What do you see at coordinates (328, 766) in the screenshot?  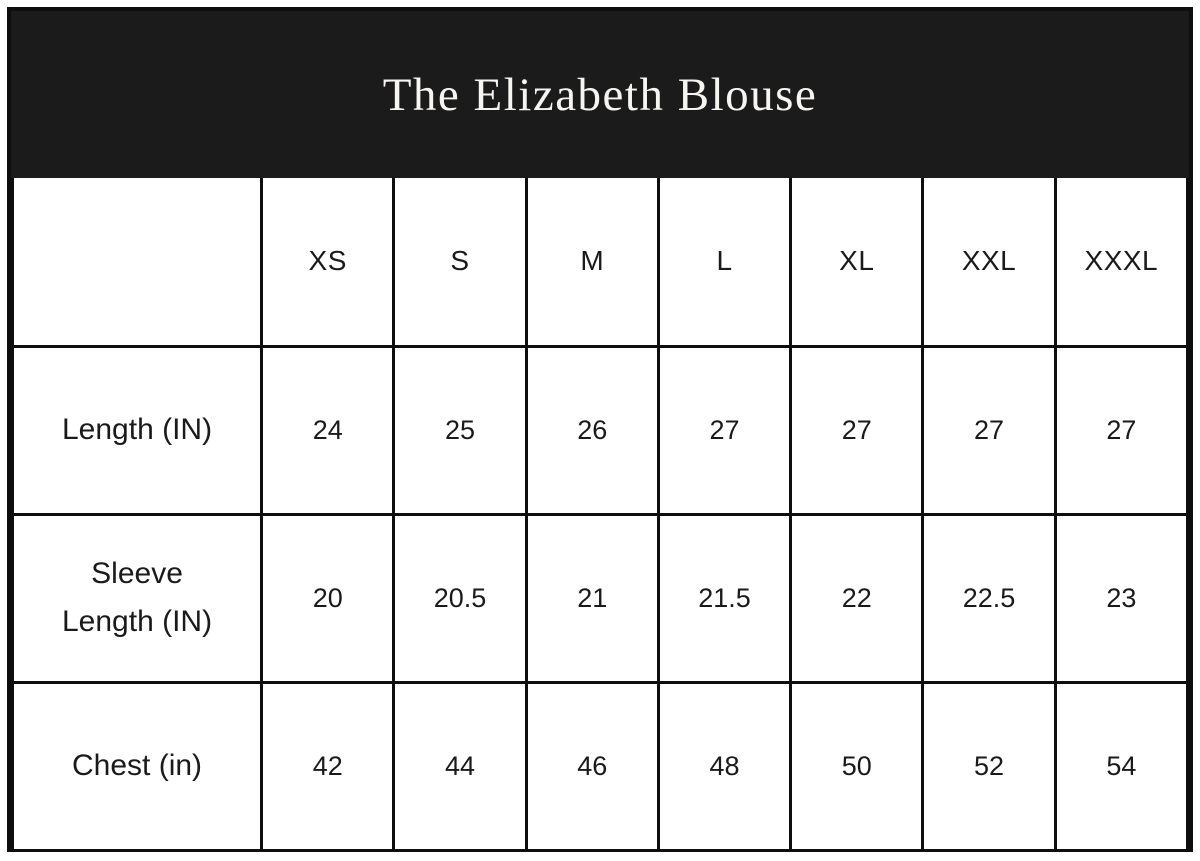 I see `table-cell: 42` at bounding box center [328, 766].